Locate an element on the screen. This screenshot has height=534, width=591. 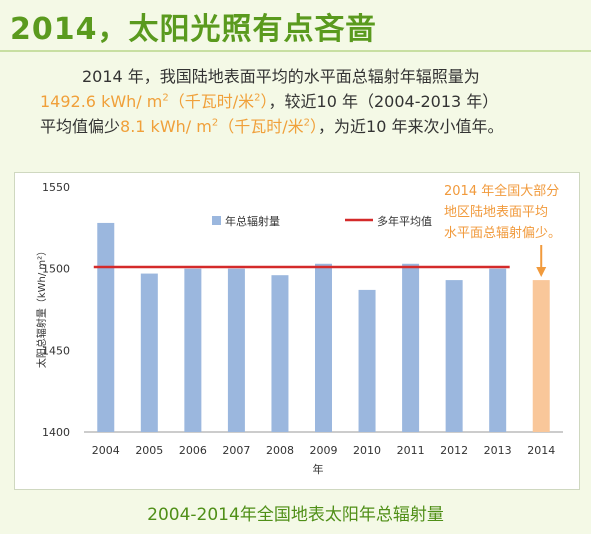
intro-line-3: 平均值偏少8.1 kWh/ m2（千瓦时/米2），为近10 年来次小值年。 is located at coordinates (310, 126).